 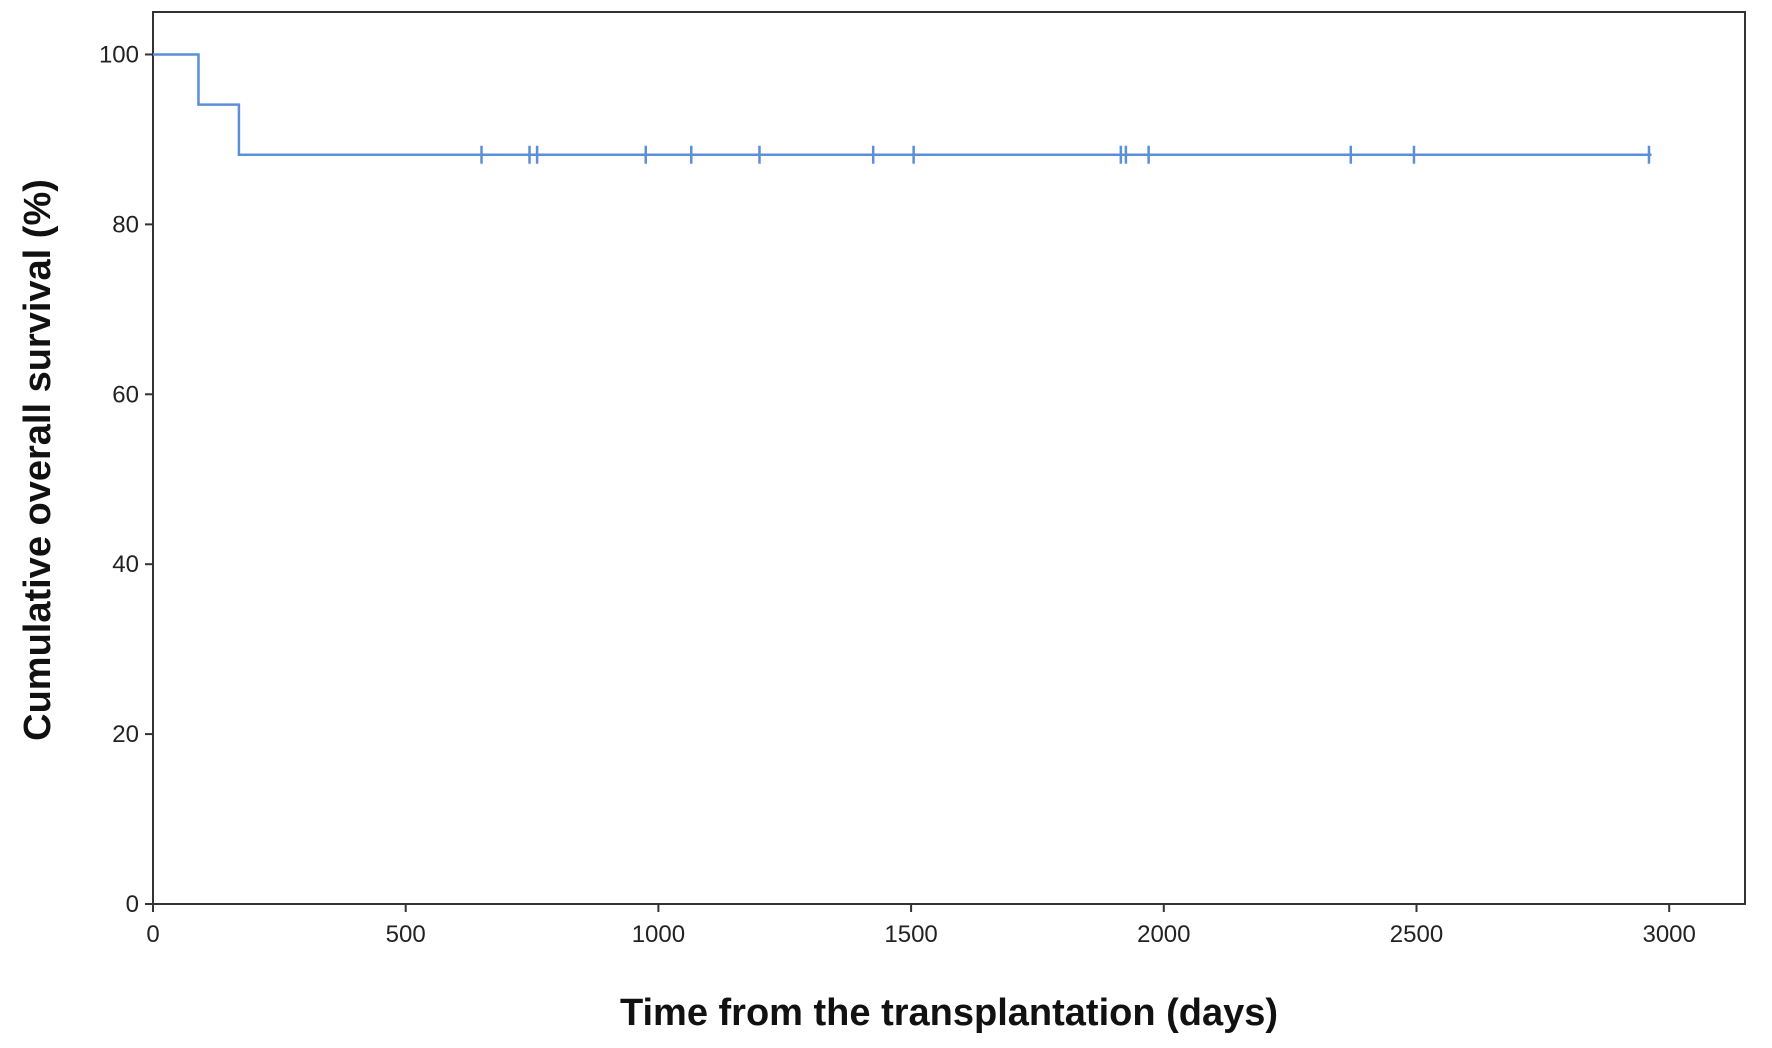 What do you see at coordinates (132, 904) in the screenshot?
I see `y-tick-label: 0` at bounding box center [132, 904].